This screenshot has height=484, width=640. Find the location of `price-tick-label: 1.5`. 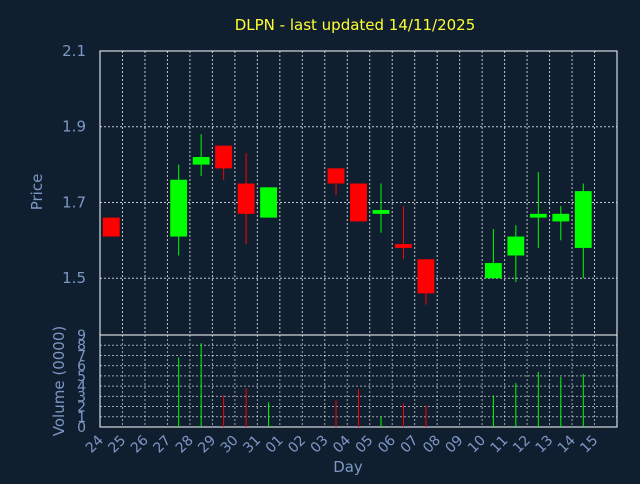

price-tick-label: 1.5 is located at coordinates (74, 278).